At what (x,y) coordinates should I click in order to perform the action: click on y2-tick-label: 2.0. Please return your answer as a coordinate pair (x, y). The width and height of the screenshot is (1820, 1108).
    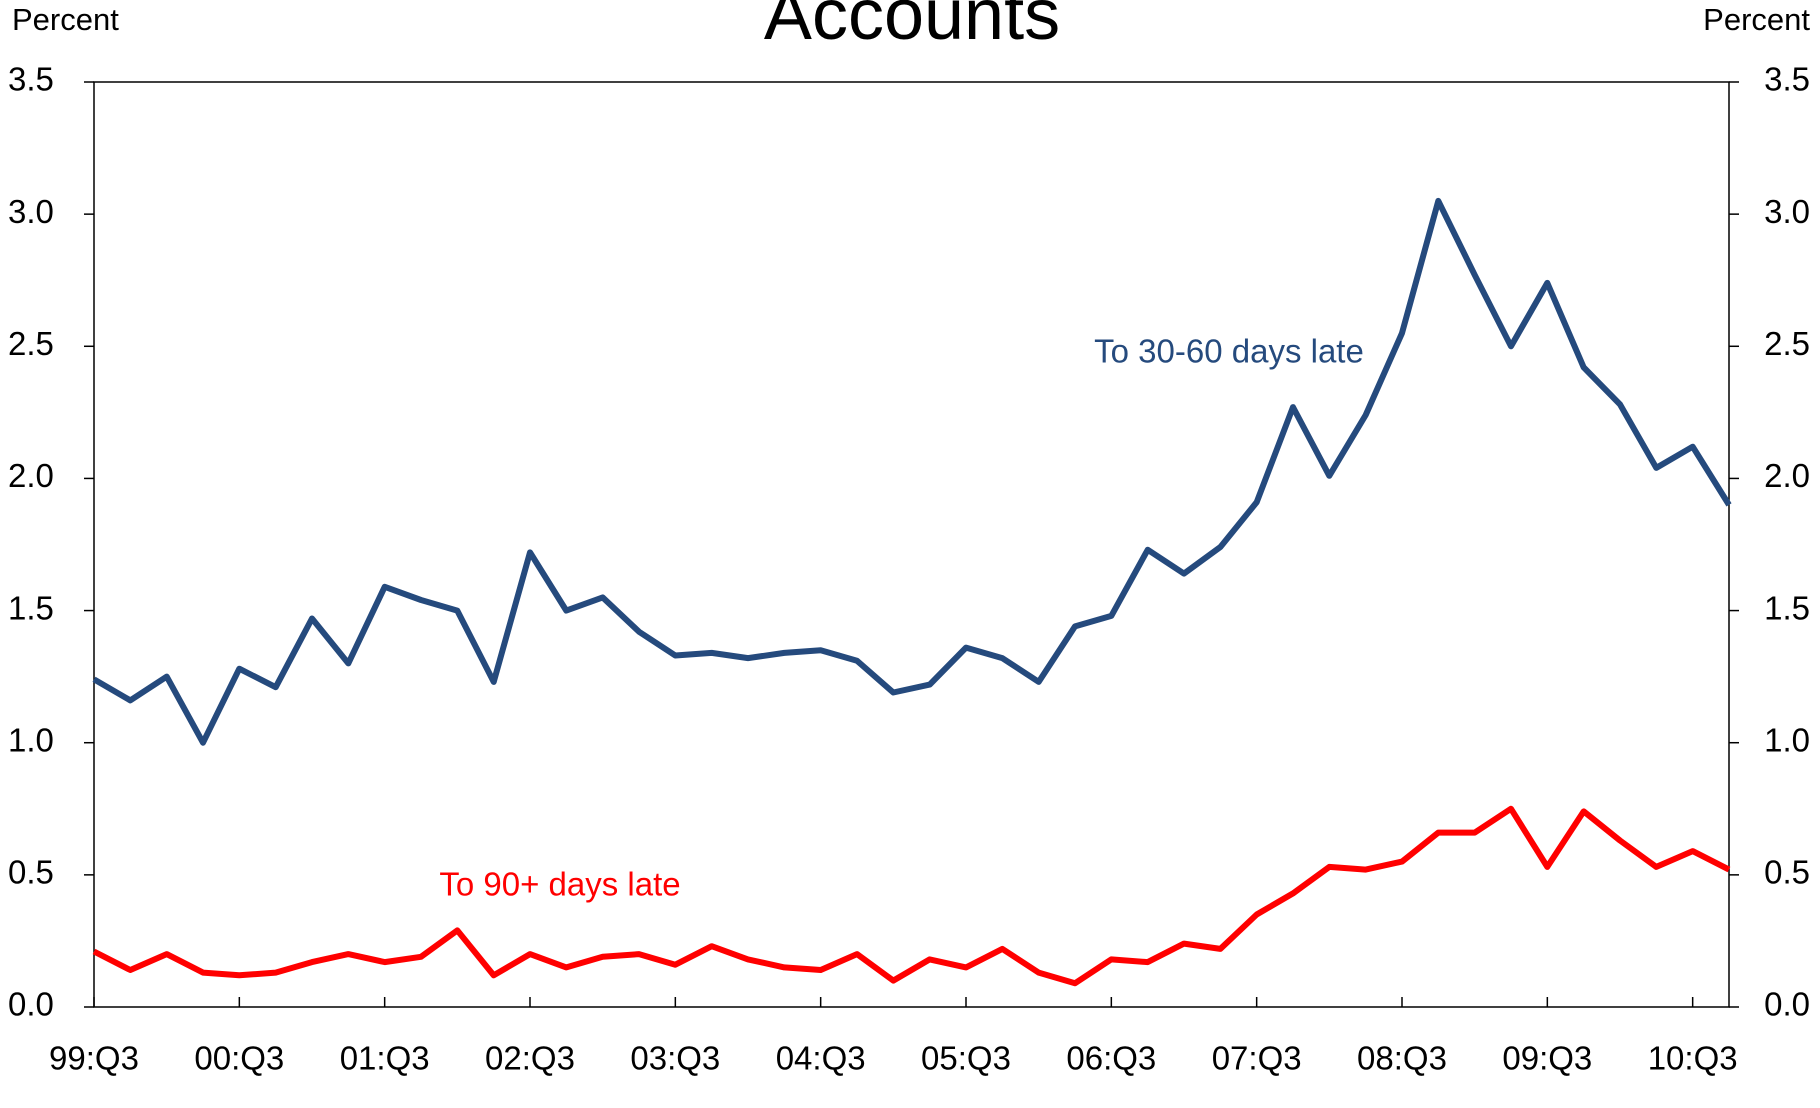
    Looking at the image, I should click on (1787, 475).